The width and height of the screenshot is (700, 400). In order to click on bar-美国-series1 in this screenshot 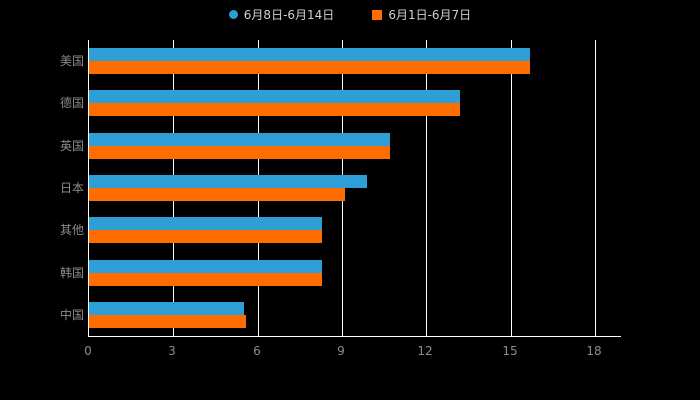, I will do `click(309, 67)`.